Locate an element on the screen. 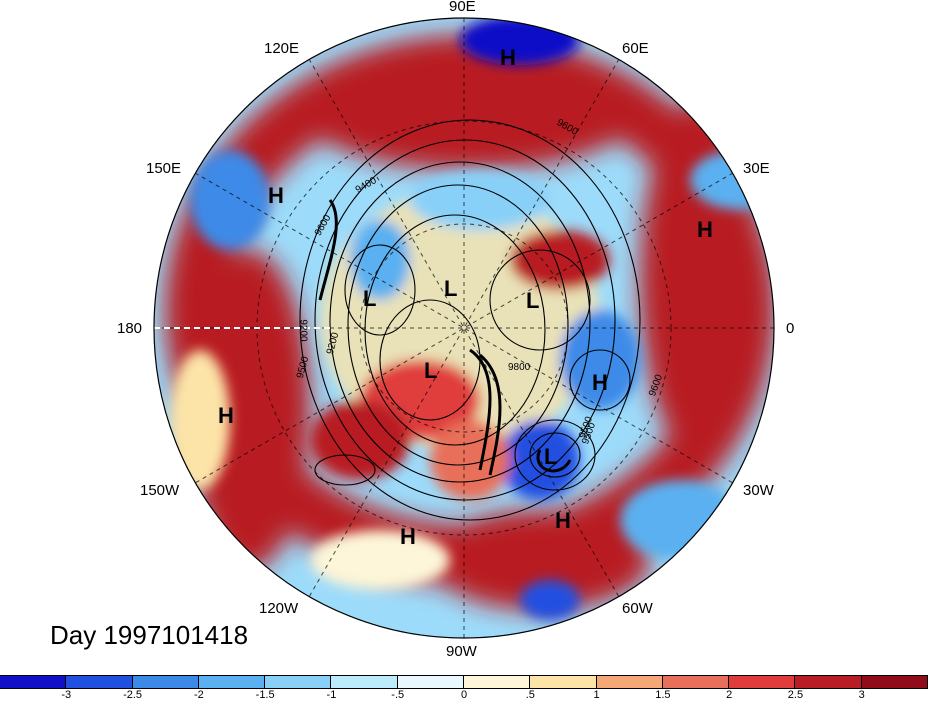 This screenshot has width=928, height=702. colorbar-tick-label: -1.5 is located at coordinates (265, 695).